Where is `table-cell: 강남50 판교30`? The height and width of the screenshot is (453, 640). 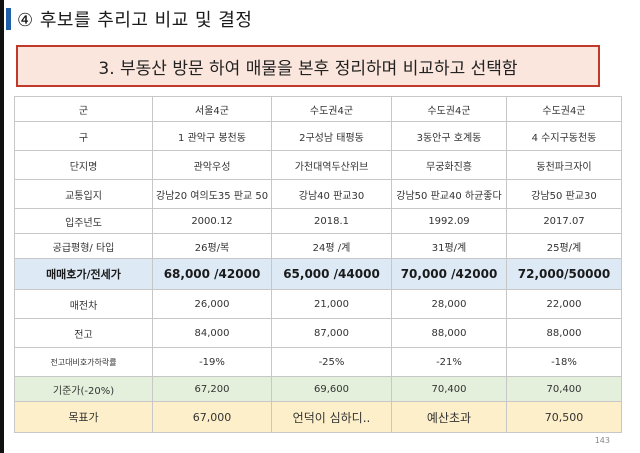 table-cell: 강남50 판교30 is located at coordinates (564, 194).